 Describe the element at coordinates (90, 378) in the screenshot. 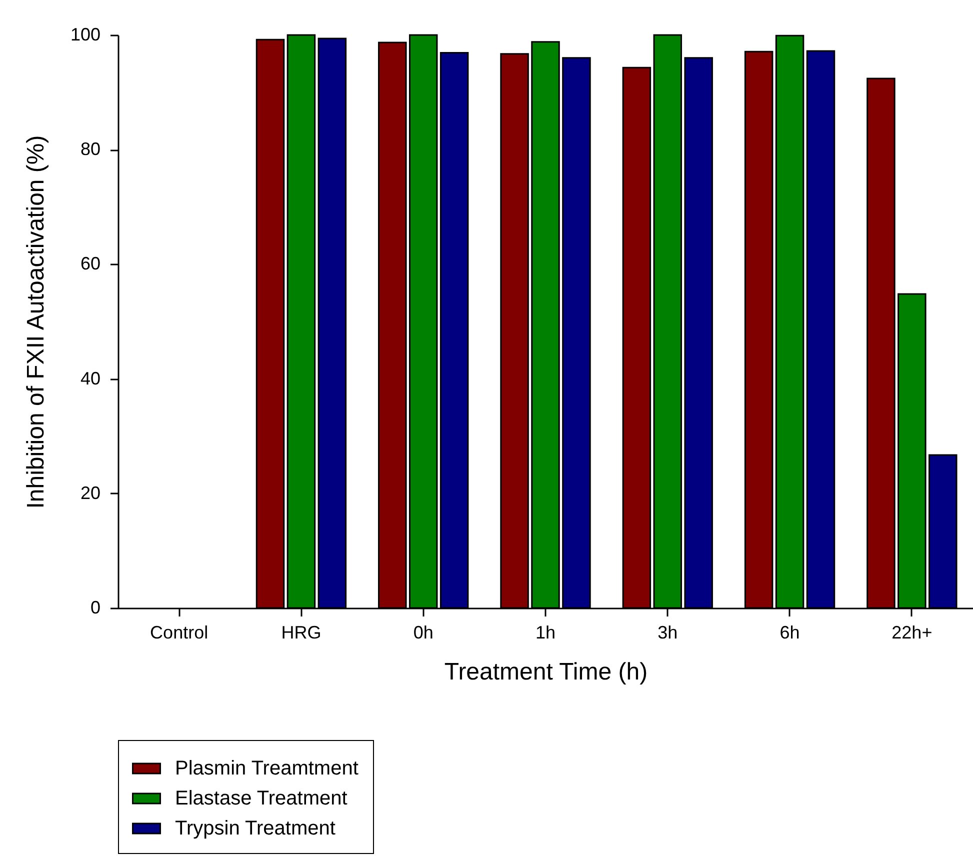

I see `y-tick-label: 40` at that location.